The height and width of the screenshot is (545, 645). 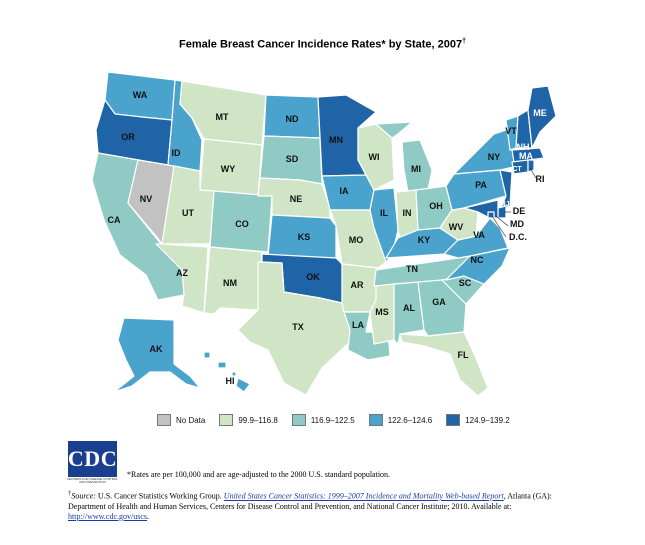 I want to click on legend-label-range-2: 116.9–122.5, so click(x=332, y=420).